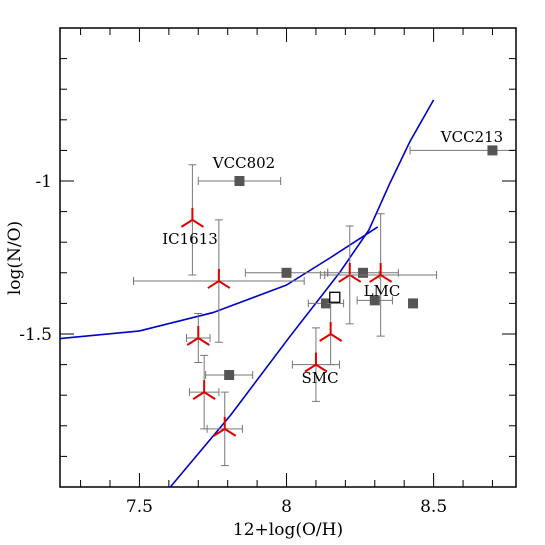 Image resolution: width=545 pixels, height=545 pixels. What do you see at coordinates (471, 137) in the screenshot?
I see `annotation: VCC213` at bounding box center [471, 137].